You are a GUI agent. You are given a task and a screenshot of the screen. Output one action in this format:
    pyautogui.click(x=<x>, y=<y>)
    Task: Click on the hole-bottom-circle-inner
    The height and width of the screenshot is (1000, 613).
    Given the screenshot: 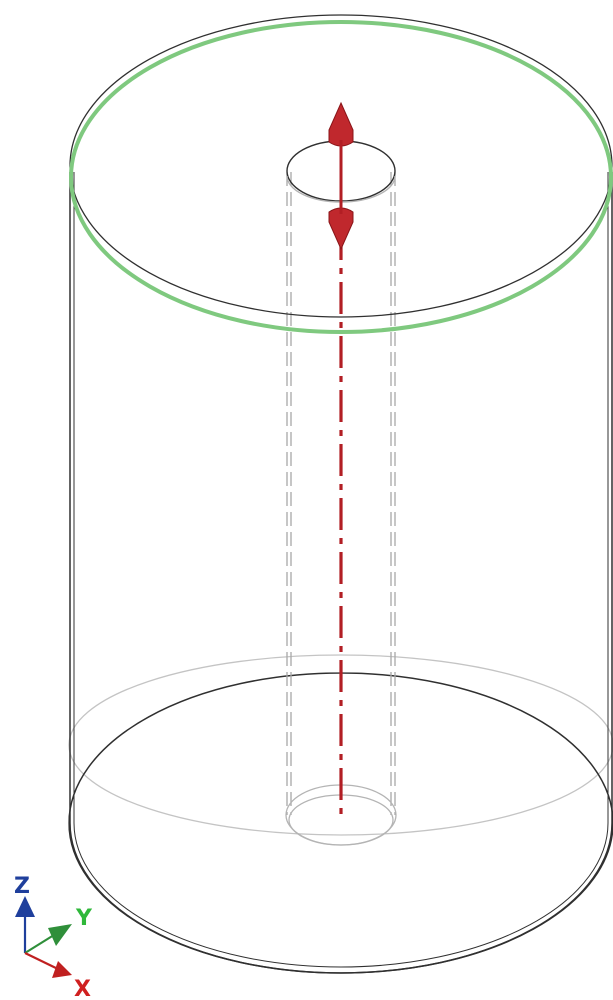 What is the action you would take?
    pyautogui.click(x=341, y=820)
    